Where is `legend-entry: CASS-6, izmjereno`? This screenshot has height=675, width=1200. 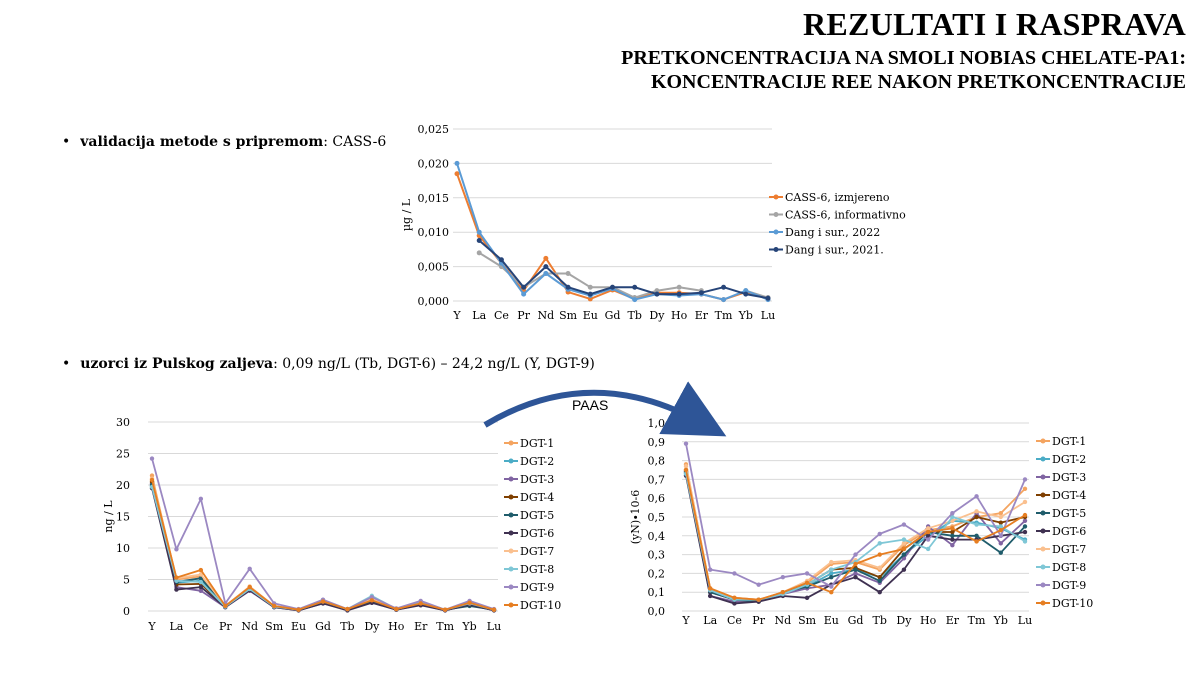 legend-entry: CASS-6, izmjereno is located at coordinates (829, 197).